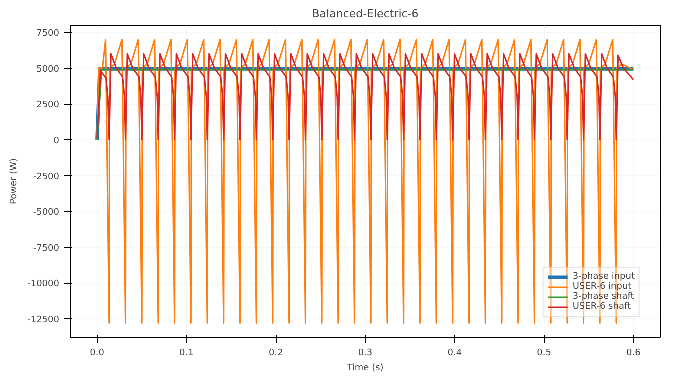  What do you see at coordinates (97, 353) in the screenshot?
I see `x-tick-label: 0.0` at bounding box center [97, 353].